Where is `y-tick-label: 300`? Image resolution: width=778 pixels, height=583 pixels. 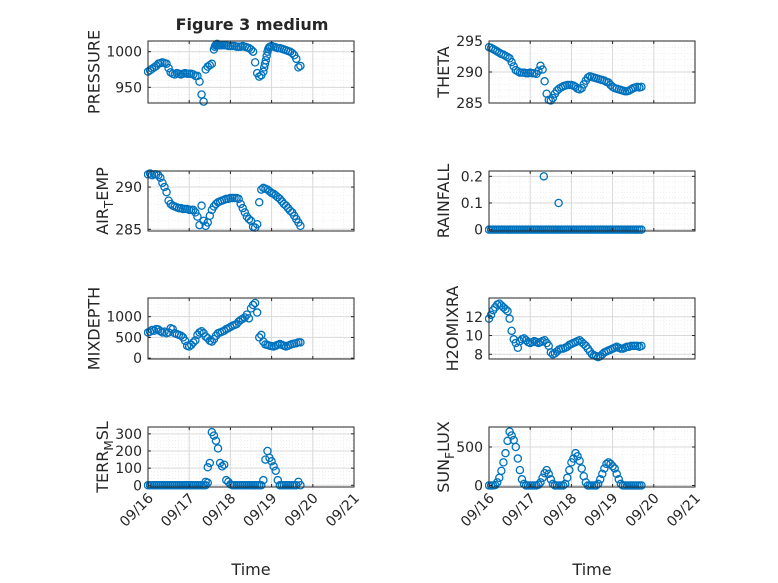
y-tick-label: 300 is located at coordinates (128, 435).